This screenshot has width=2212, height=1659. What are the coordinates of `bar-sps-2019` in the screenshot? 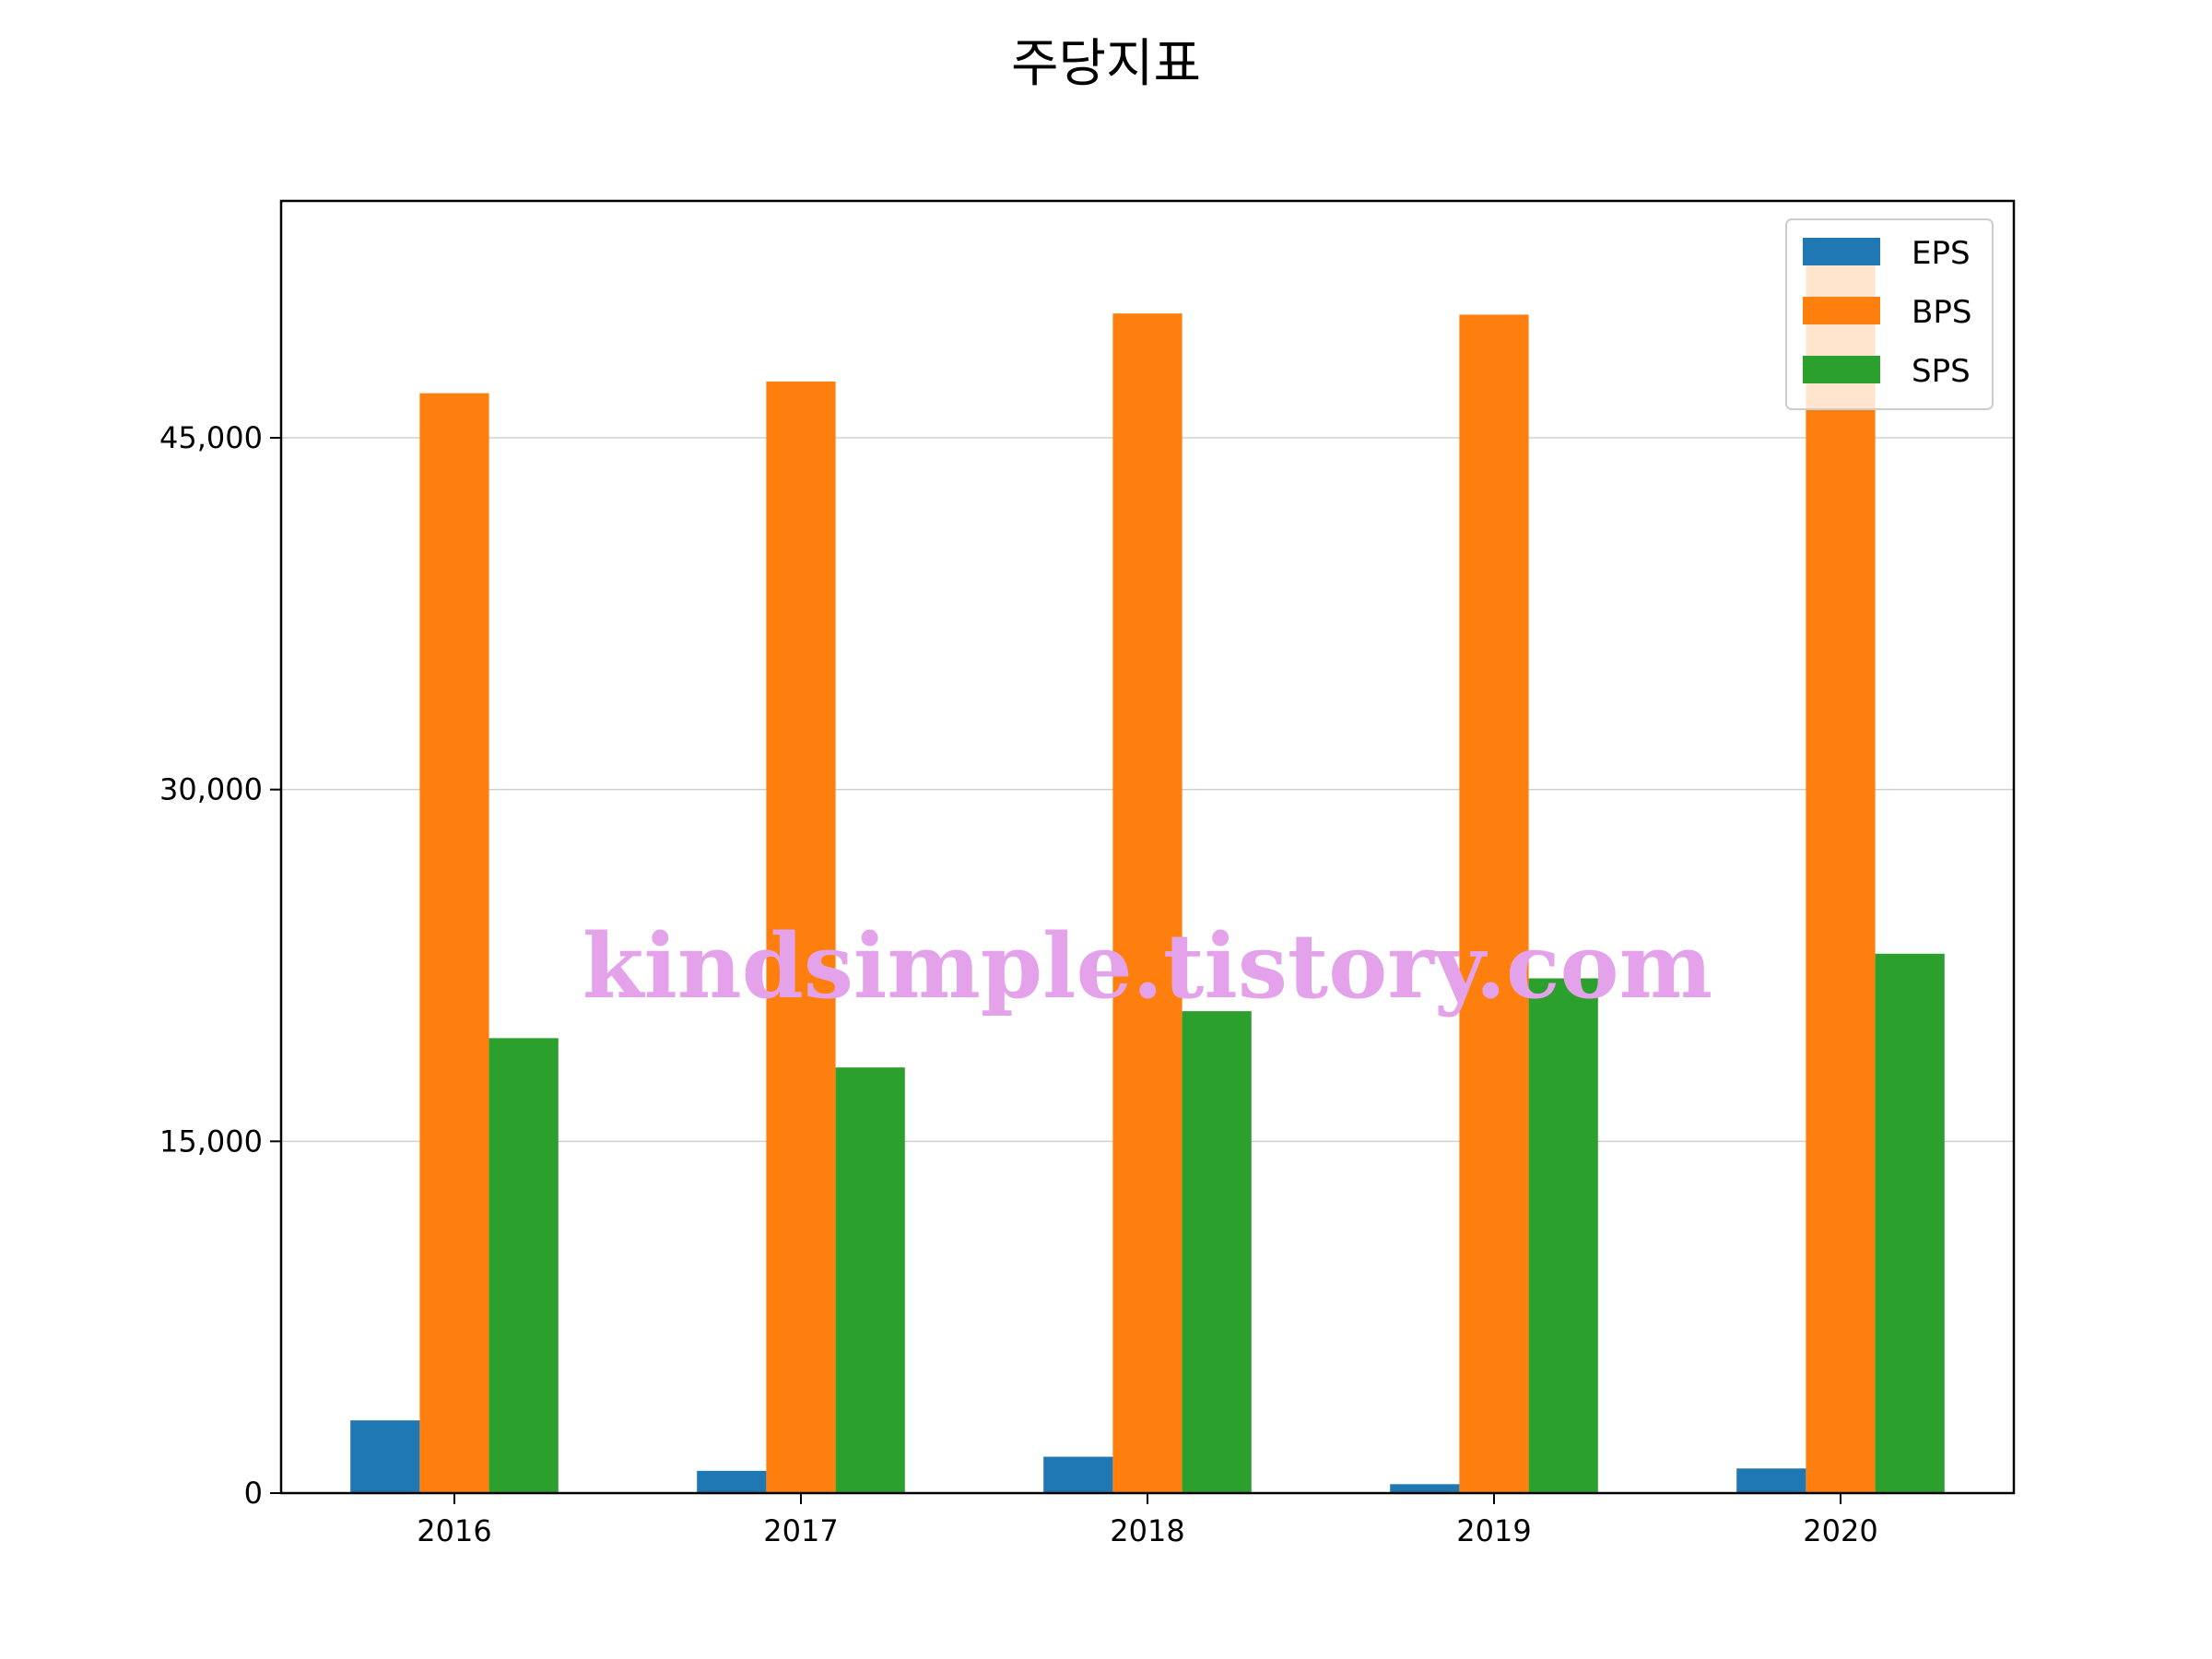 It's located at (1563, 1235).